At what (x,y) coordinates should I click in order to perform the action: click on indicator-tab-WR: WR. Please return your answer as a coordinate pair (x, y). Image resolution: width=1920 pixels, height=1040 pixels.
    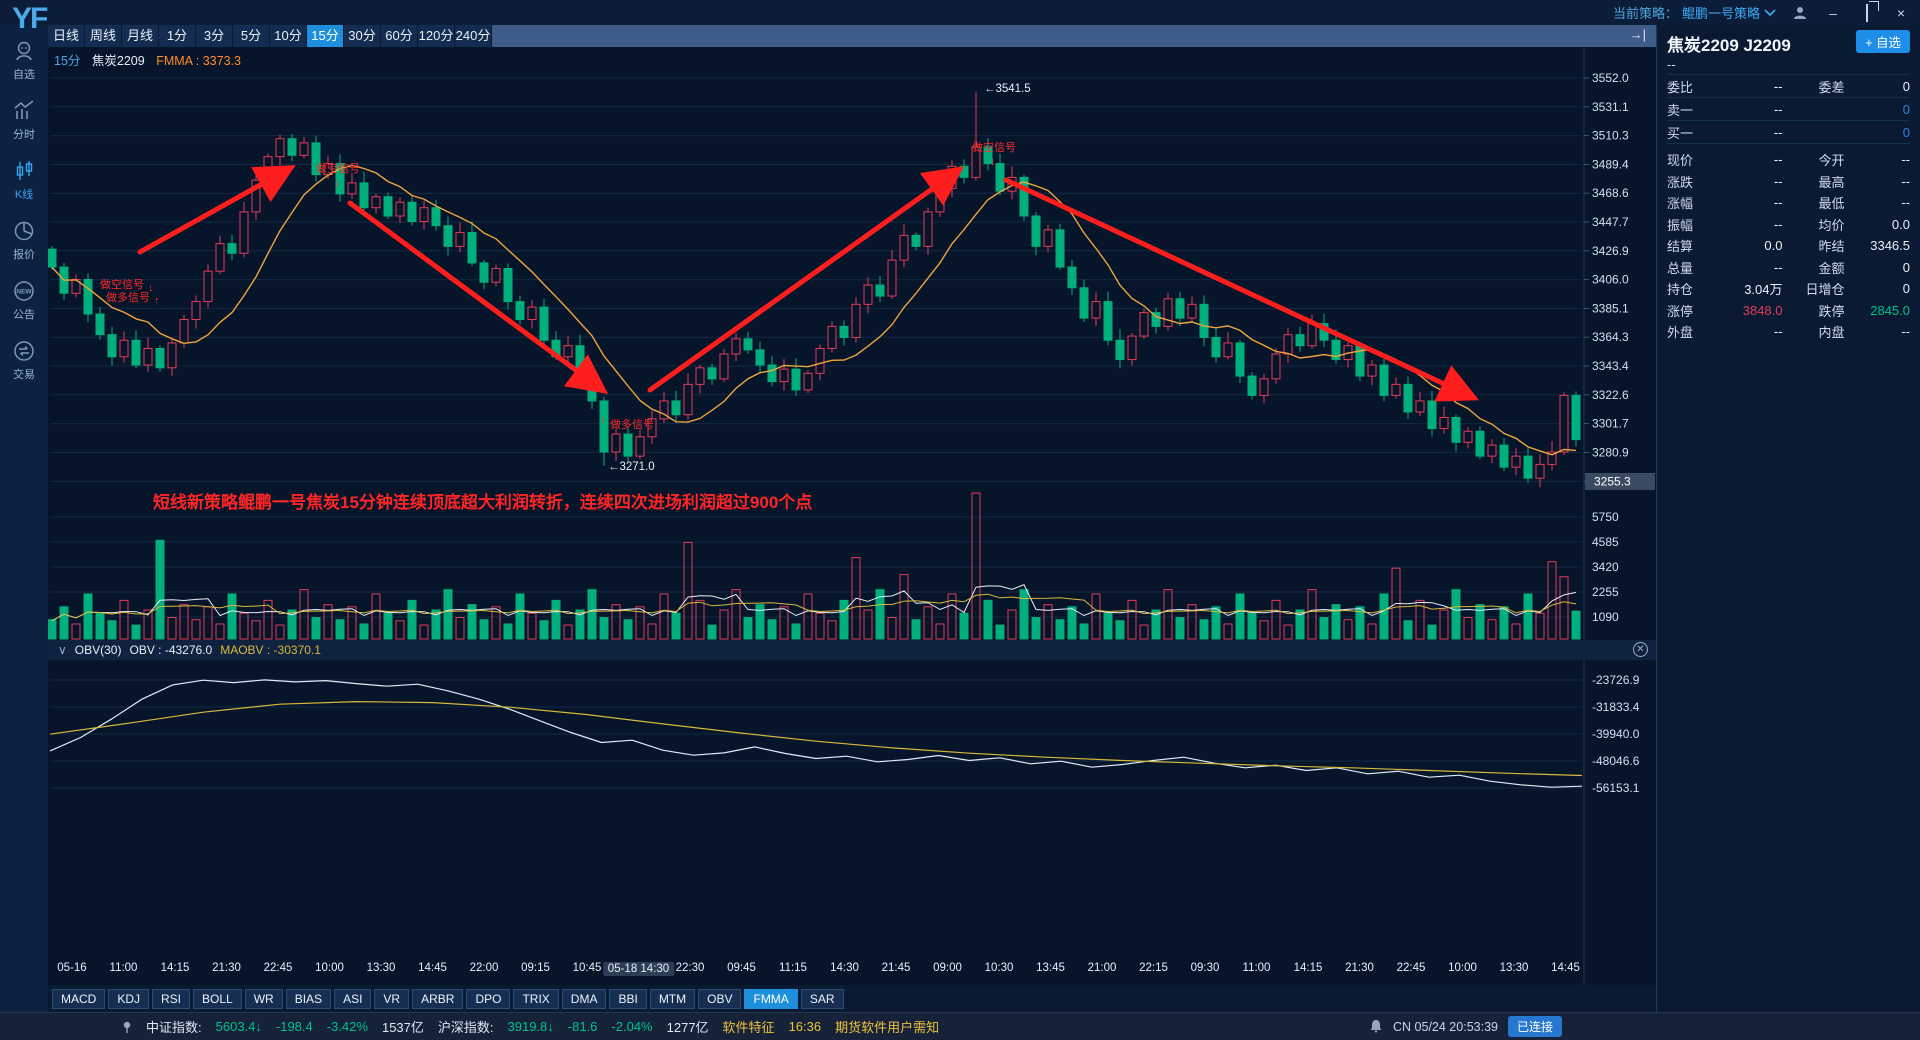
    Looking at the image, I should click on (263, 998).